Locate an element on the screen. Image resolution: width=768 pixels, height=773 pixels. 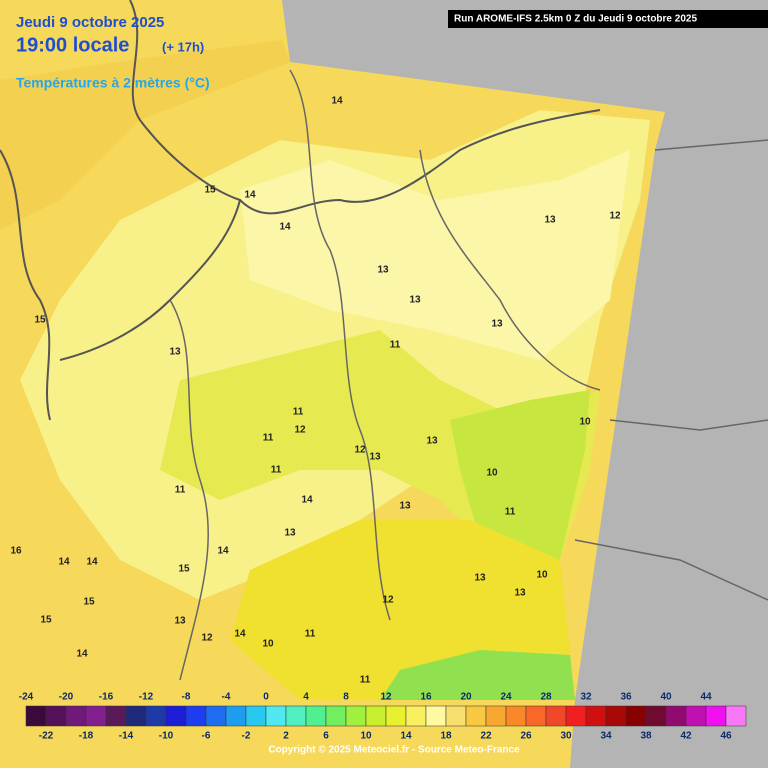
scale-label-bottom: -10 is located at coordinates (166, 736).